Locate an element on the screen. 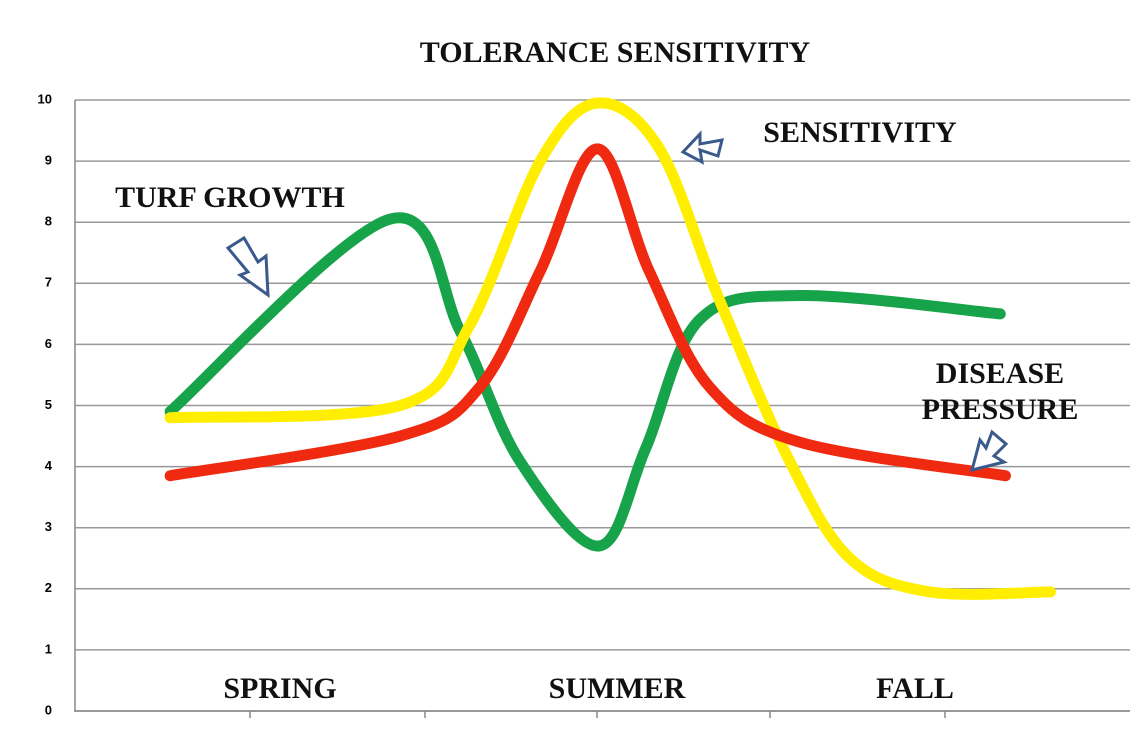 This screenshot has width=1142, height=730. y-tick-label: 3 is located at coordinates (48, 526).